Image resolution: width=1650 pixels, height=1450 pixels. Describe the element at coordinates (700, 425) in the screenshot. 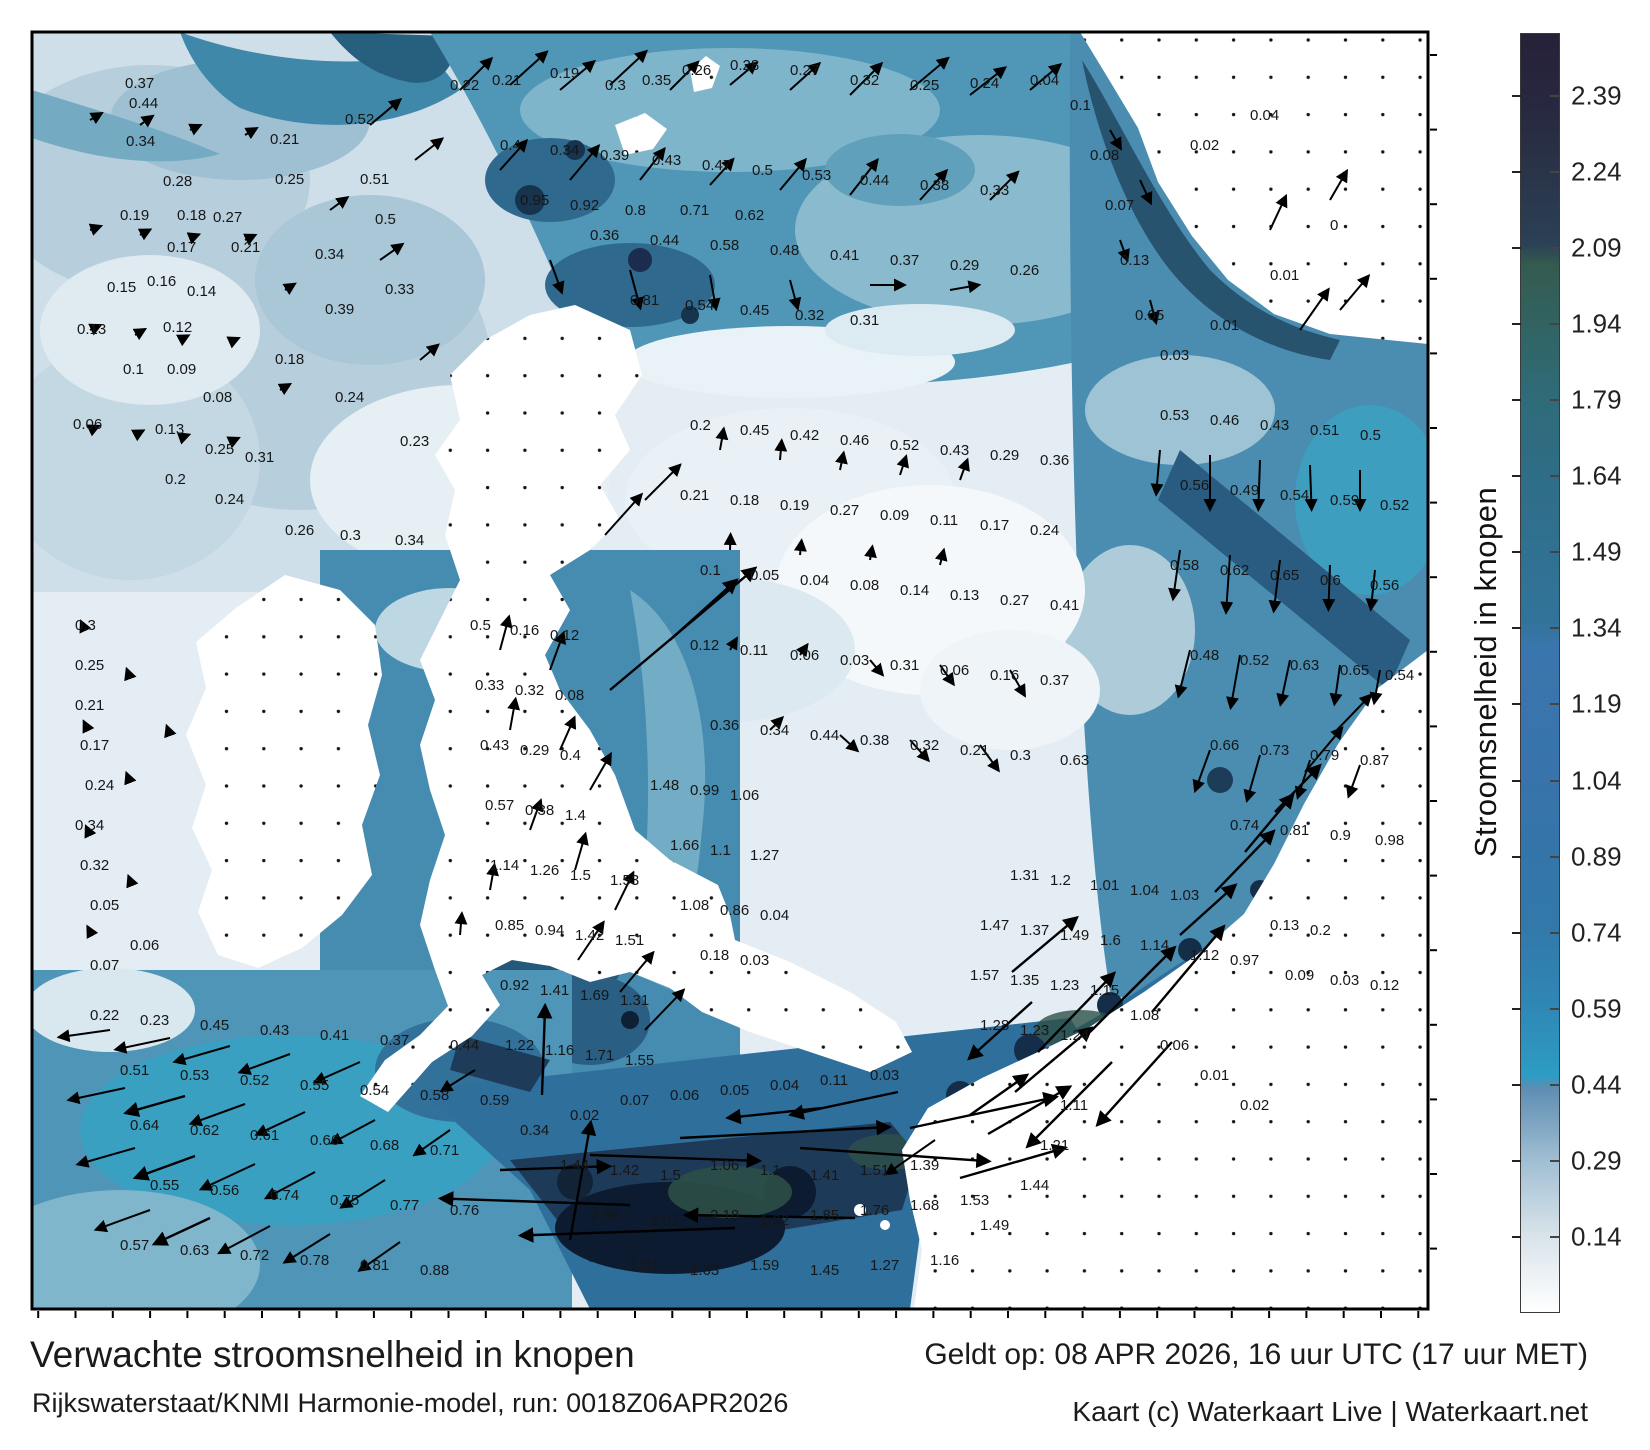

I see `speed-value-label: 0.2` at that location.